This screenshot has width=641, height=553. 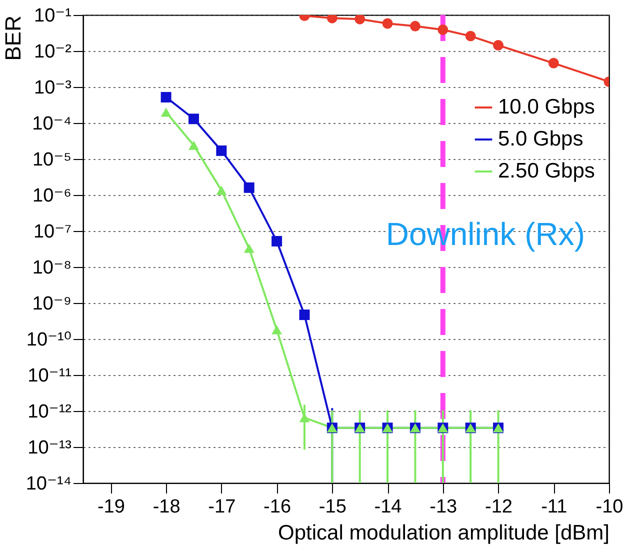 What do you see at coordinates (52, 304) in the screenshot?
I see `y-tick-label: 10⁻⁹` at bounding box center [52, 304].